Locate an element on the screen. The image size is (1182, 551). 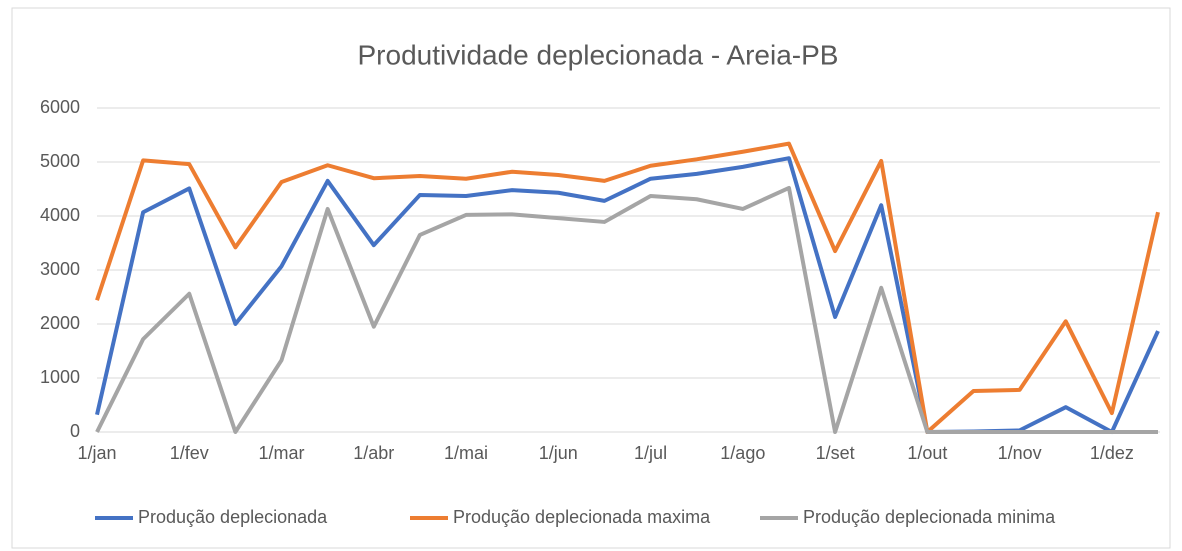
y-tick-label: 6000 is located at coordinates (60, 107).